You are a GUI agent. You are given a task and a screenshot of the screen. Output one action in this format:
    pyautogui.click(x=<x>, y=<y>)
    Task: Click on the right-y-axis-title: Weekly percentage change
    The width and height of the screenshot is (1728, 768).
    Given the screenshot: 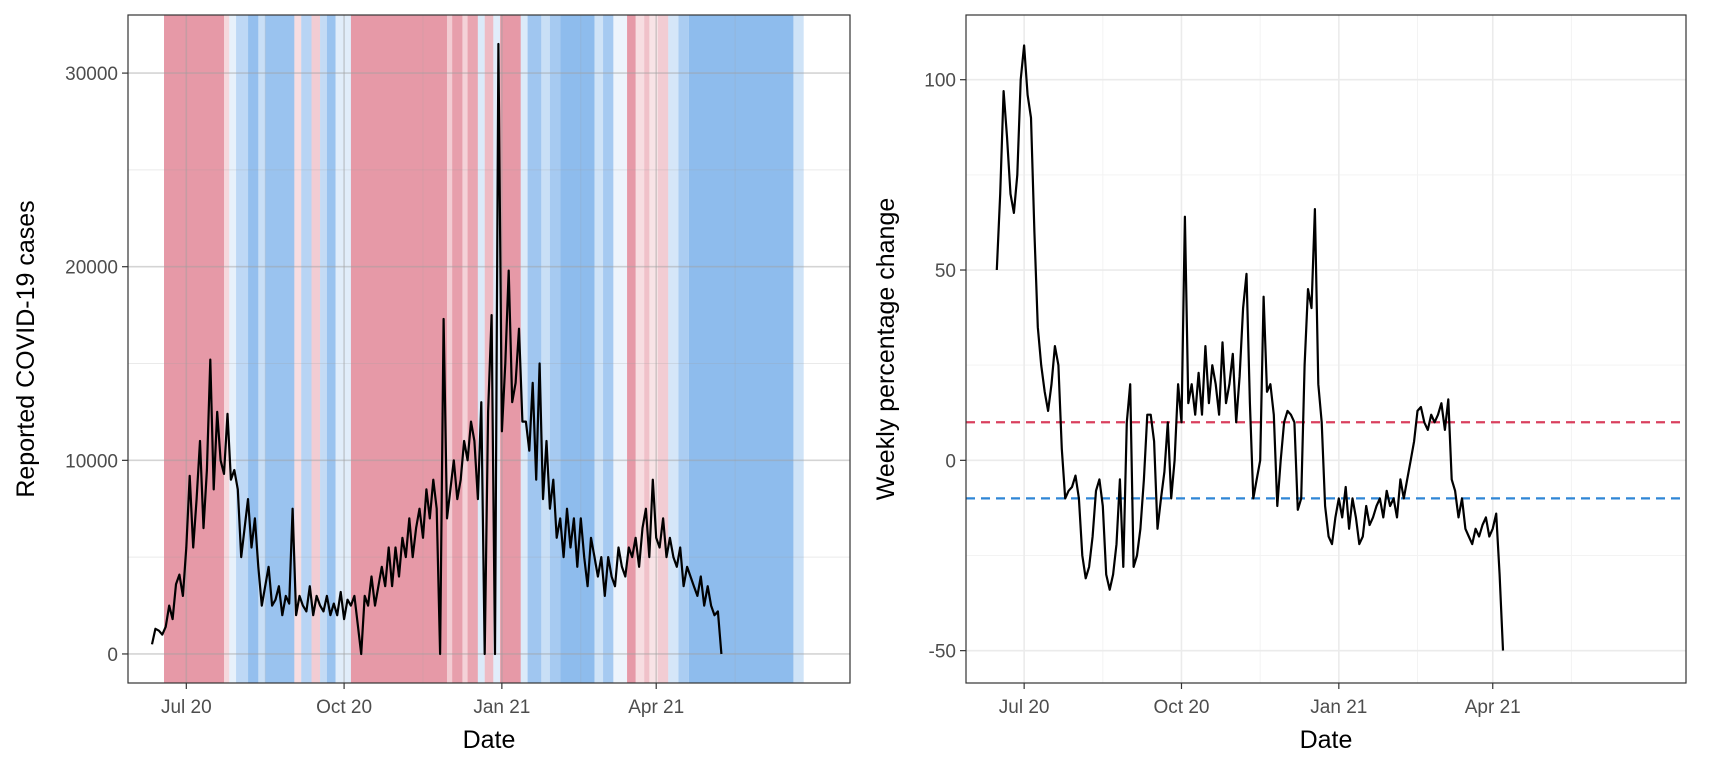 What is the action you would take?
    pyautogui.click(x=886, y=349)
    